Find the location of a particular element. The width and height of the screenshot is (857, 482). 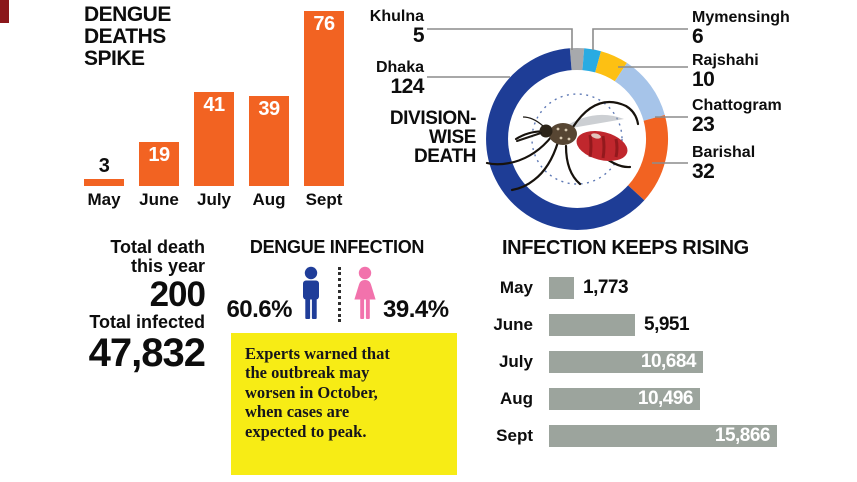

donut-label-mymensingh: Mymensingh 6 is located at coordinates (741, 28).